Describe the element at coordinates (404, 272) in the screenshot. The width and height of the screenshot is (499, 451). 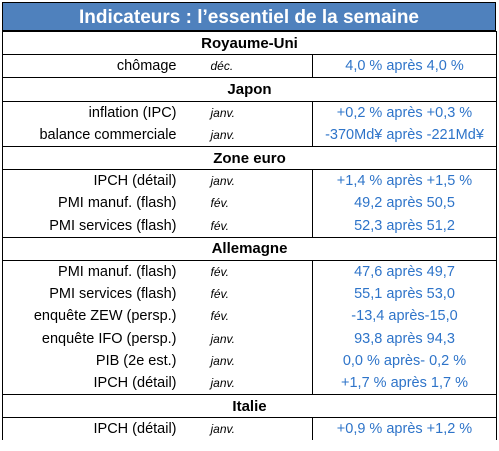
I see `indicator-value: 47,6 après 49,7` at that location.